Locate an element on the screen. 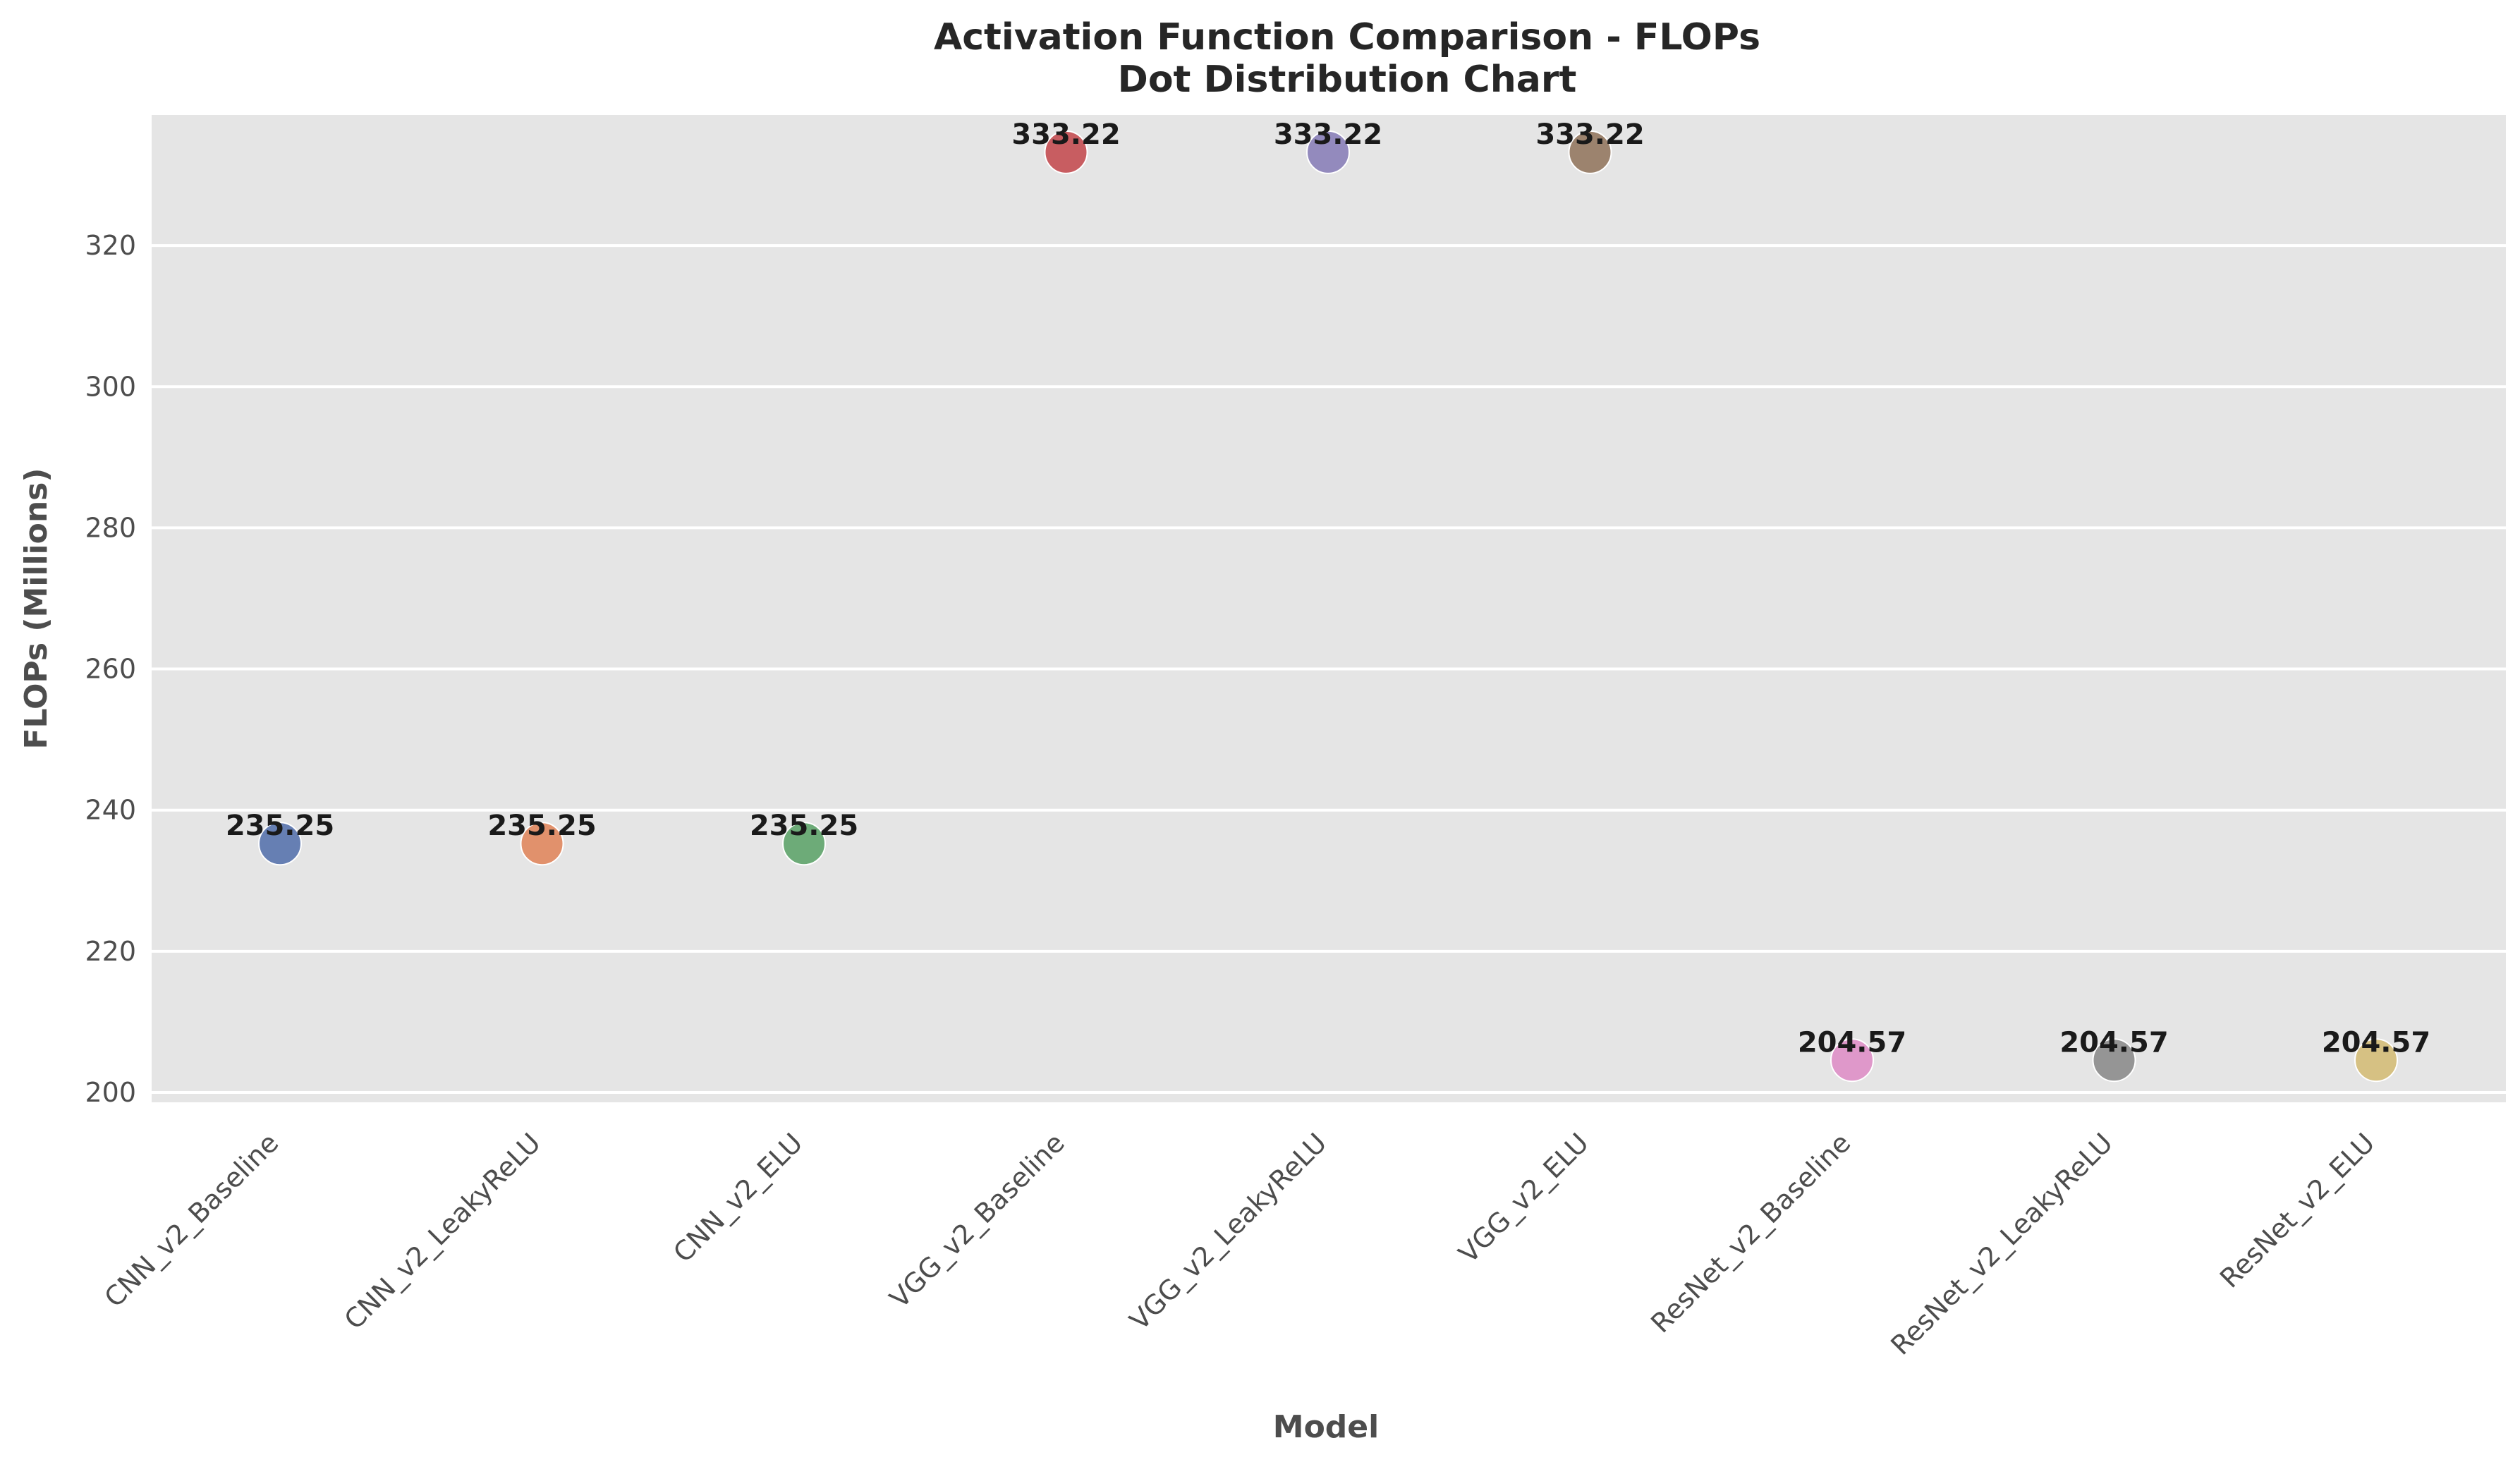  y-tick-label: 200 is located at coordinates (110, 1092).